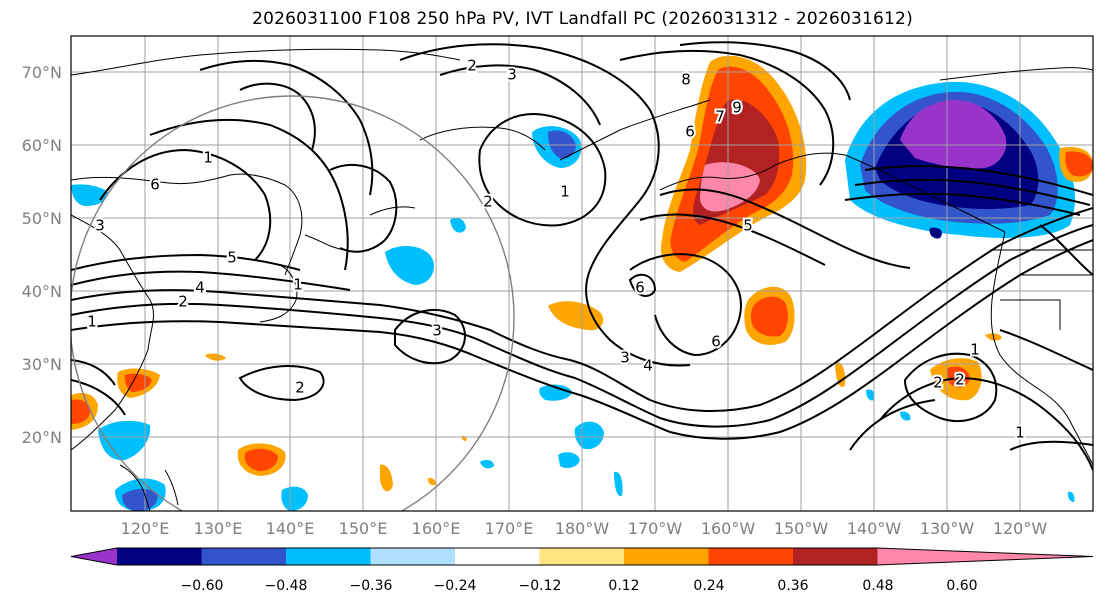 The image size is (1105, 604). I want to click on colorbar-tick-label: 0.24, so click(708, 586).